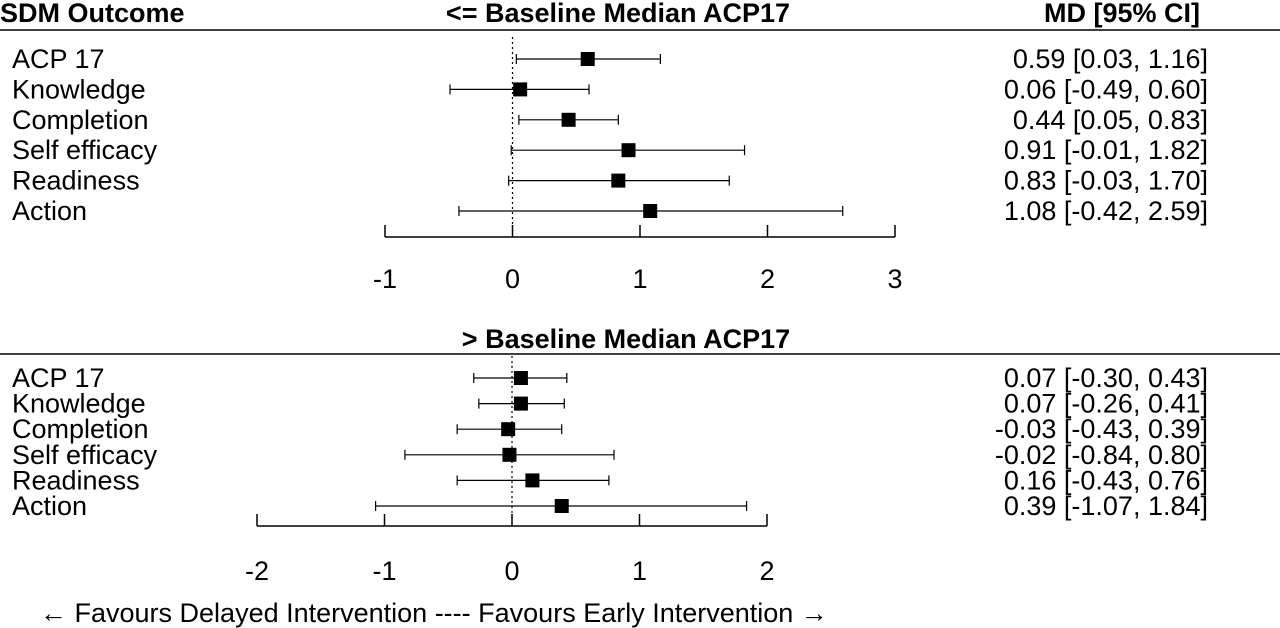 This screenshot has height=628, width=1280. I want to click on panel2-title: > Baseline Median ACP17, so click(626, 339).